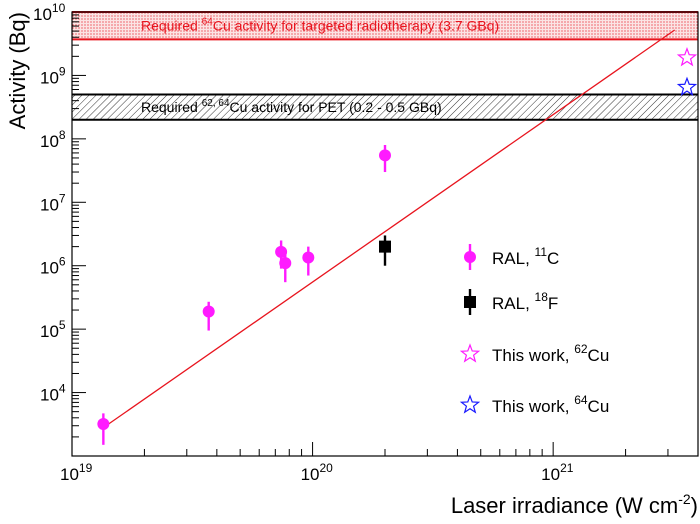  I want to click on tick-exp: 21, so click(567, 468).